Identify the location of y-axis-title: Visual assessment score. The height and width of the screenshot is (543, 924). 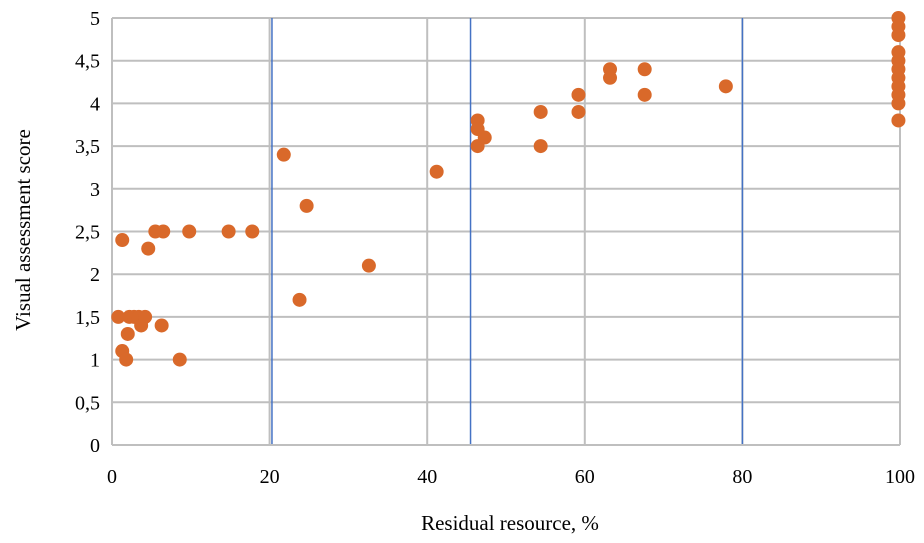
(23, 230).